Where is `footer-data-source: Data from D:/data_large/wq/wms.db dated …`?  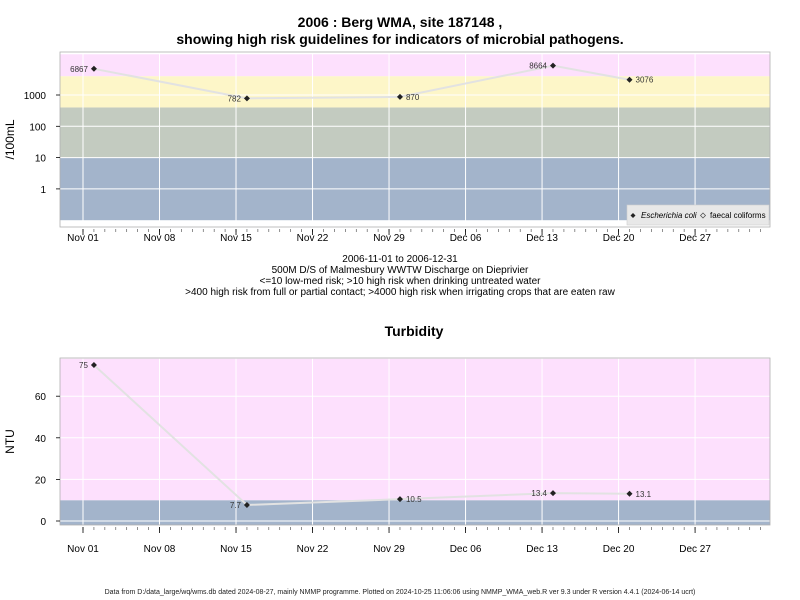 footer-data-source: Data from D:/data_large/wq/wms.db dated … is located at coordinates (400, 592).